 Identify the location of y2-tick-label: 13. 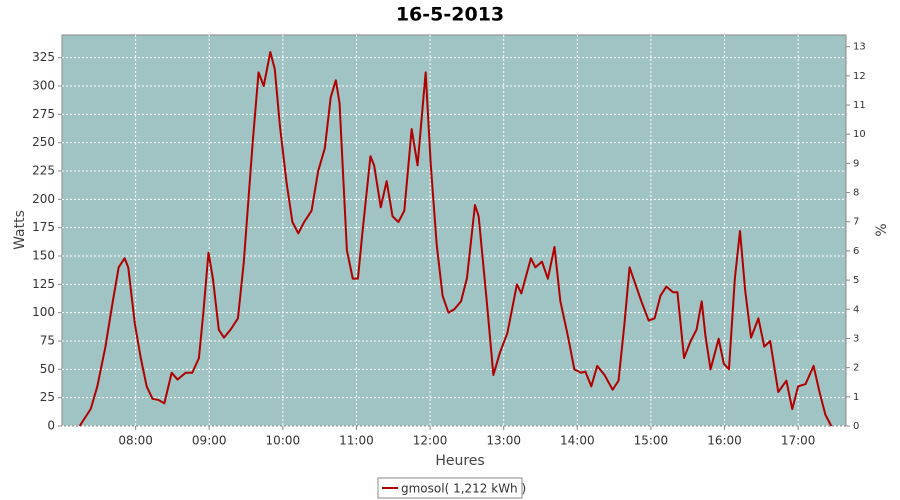
(859, 47).